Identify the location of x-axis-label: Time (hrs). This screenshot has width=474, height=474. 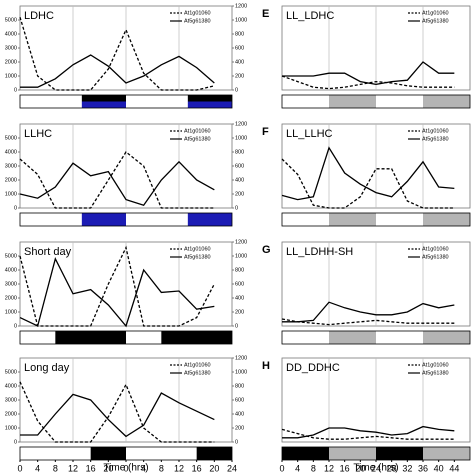
(375, 468).